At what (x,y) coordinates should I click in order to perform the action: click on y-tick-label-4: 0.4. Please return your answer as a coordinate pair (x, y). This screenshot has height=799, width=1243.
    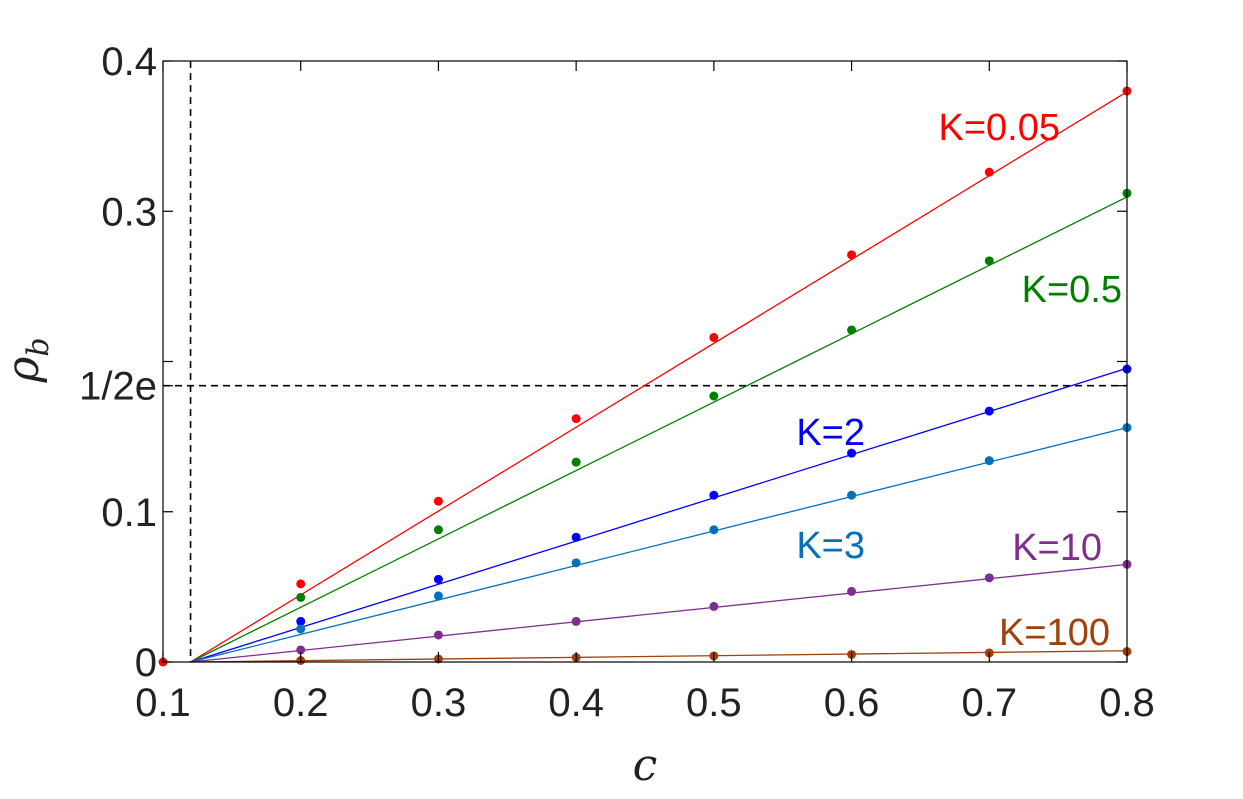
    Looking at the image, I should click on (129, 62).